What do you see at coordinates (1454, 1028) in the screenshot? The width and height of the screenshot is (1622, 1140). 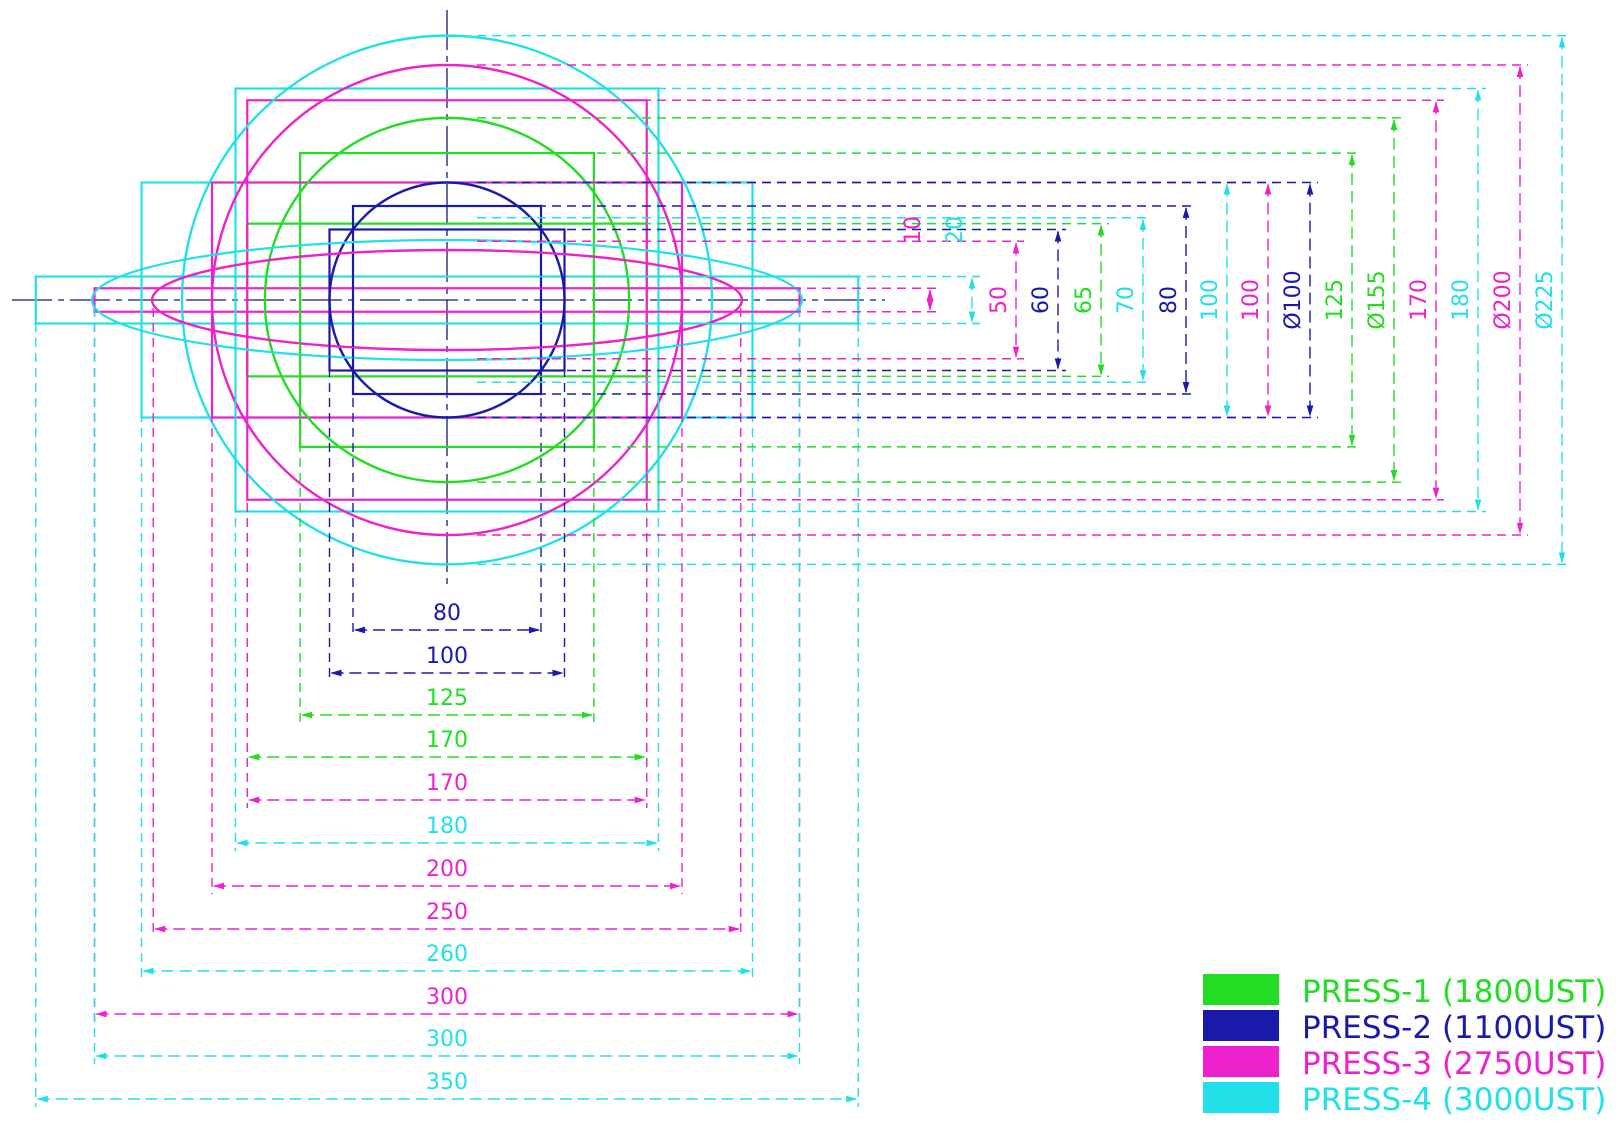 I see `legend-label-press-2: PRESS-2 (1100UST)` at bounding box center [1454, 1028].